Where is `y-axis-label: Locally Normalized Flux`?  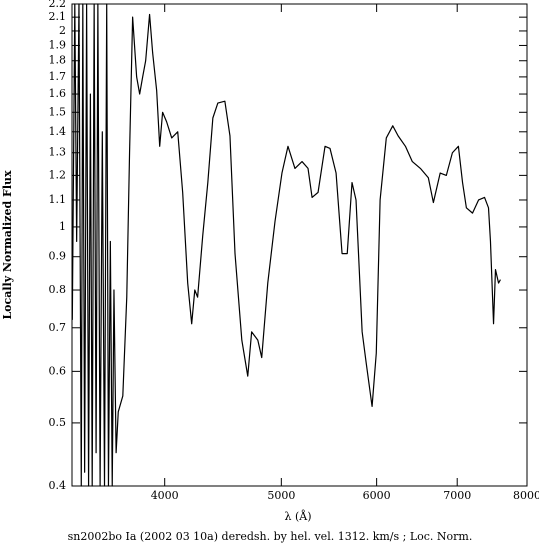
y-axis-label: Locally Normalized Flux is located at coordinates (7, 245).